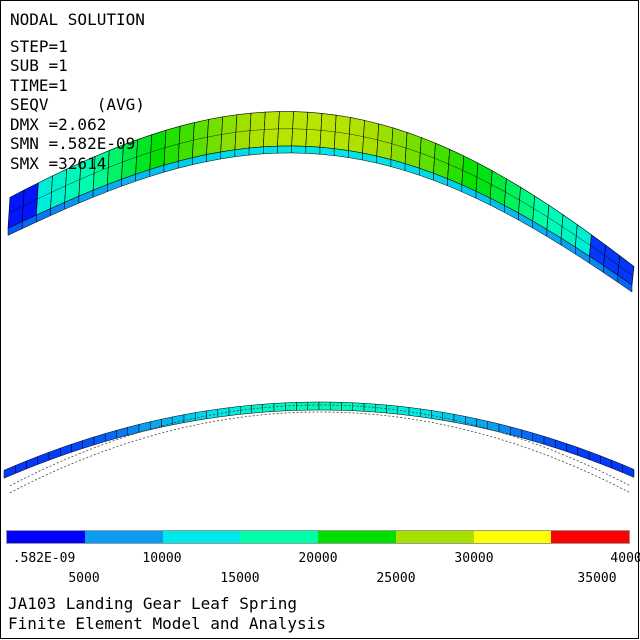 This screenshot has height=640, width=640. What do you see at coordinates (474, 558) in the screenshot?
I see `legend-tick-label: 30000` at bounding box center [474, 558].